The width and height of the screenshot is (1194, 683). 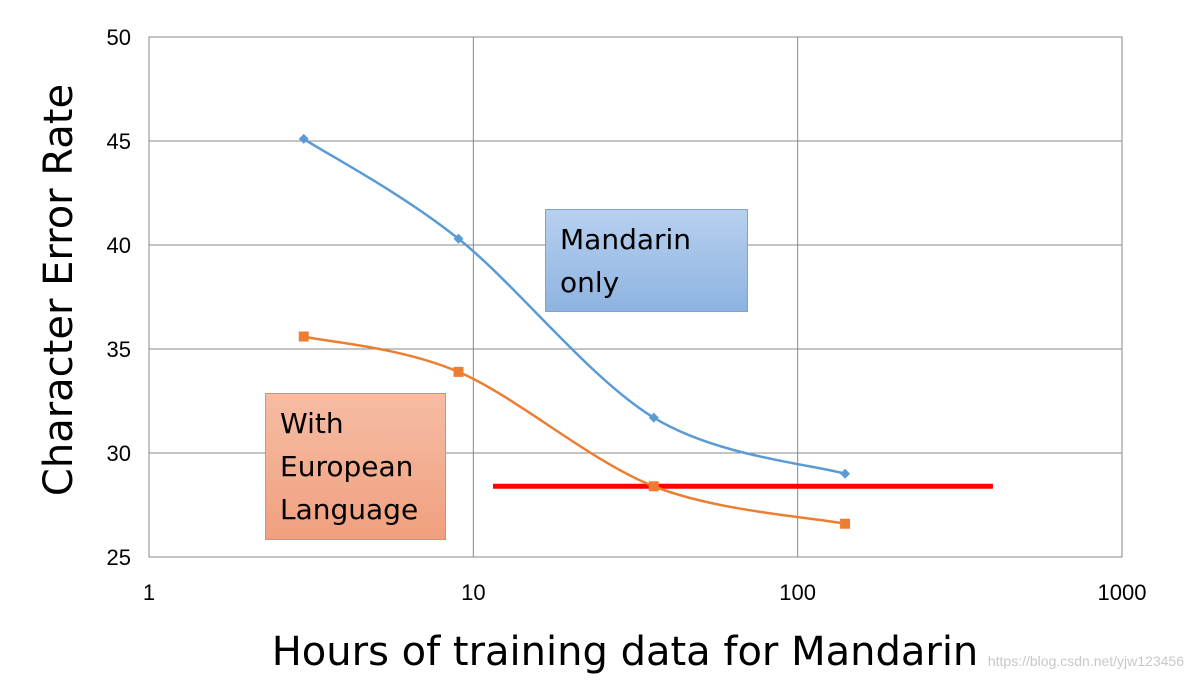 What do you see at coordinates (1085, 661) in the screenshot?
I see `watermark: https://blog.csdn.net/yjw123456` at bounding box center [1085, 661].